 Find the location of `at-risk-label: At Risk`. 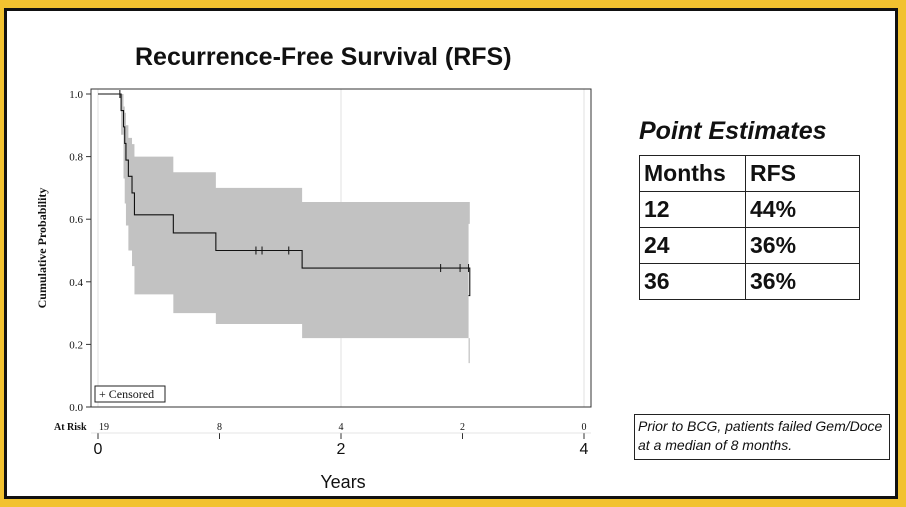

at-risk-label: At Risk is located at coordinates (70, 427).